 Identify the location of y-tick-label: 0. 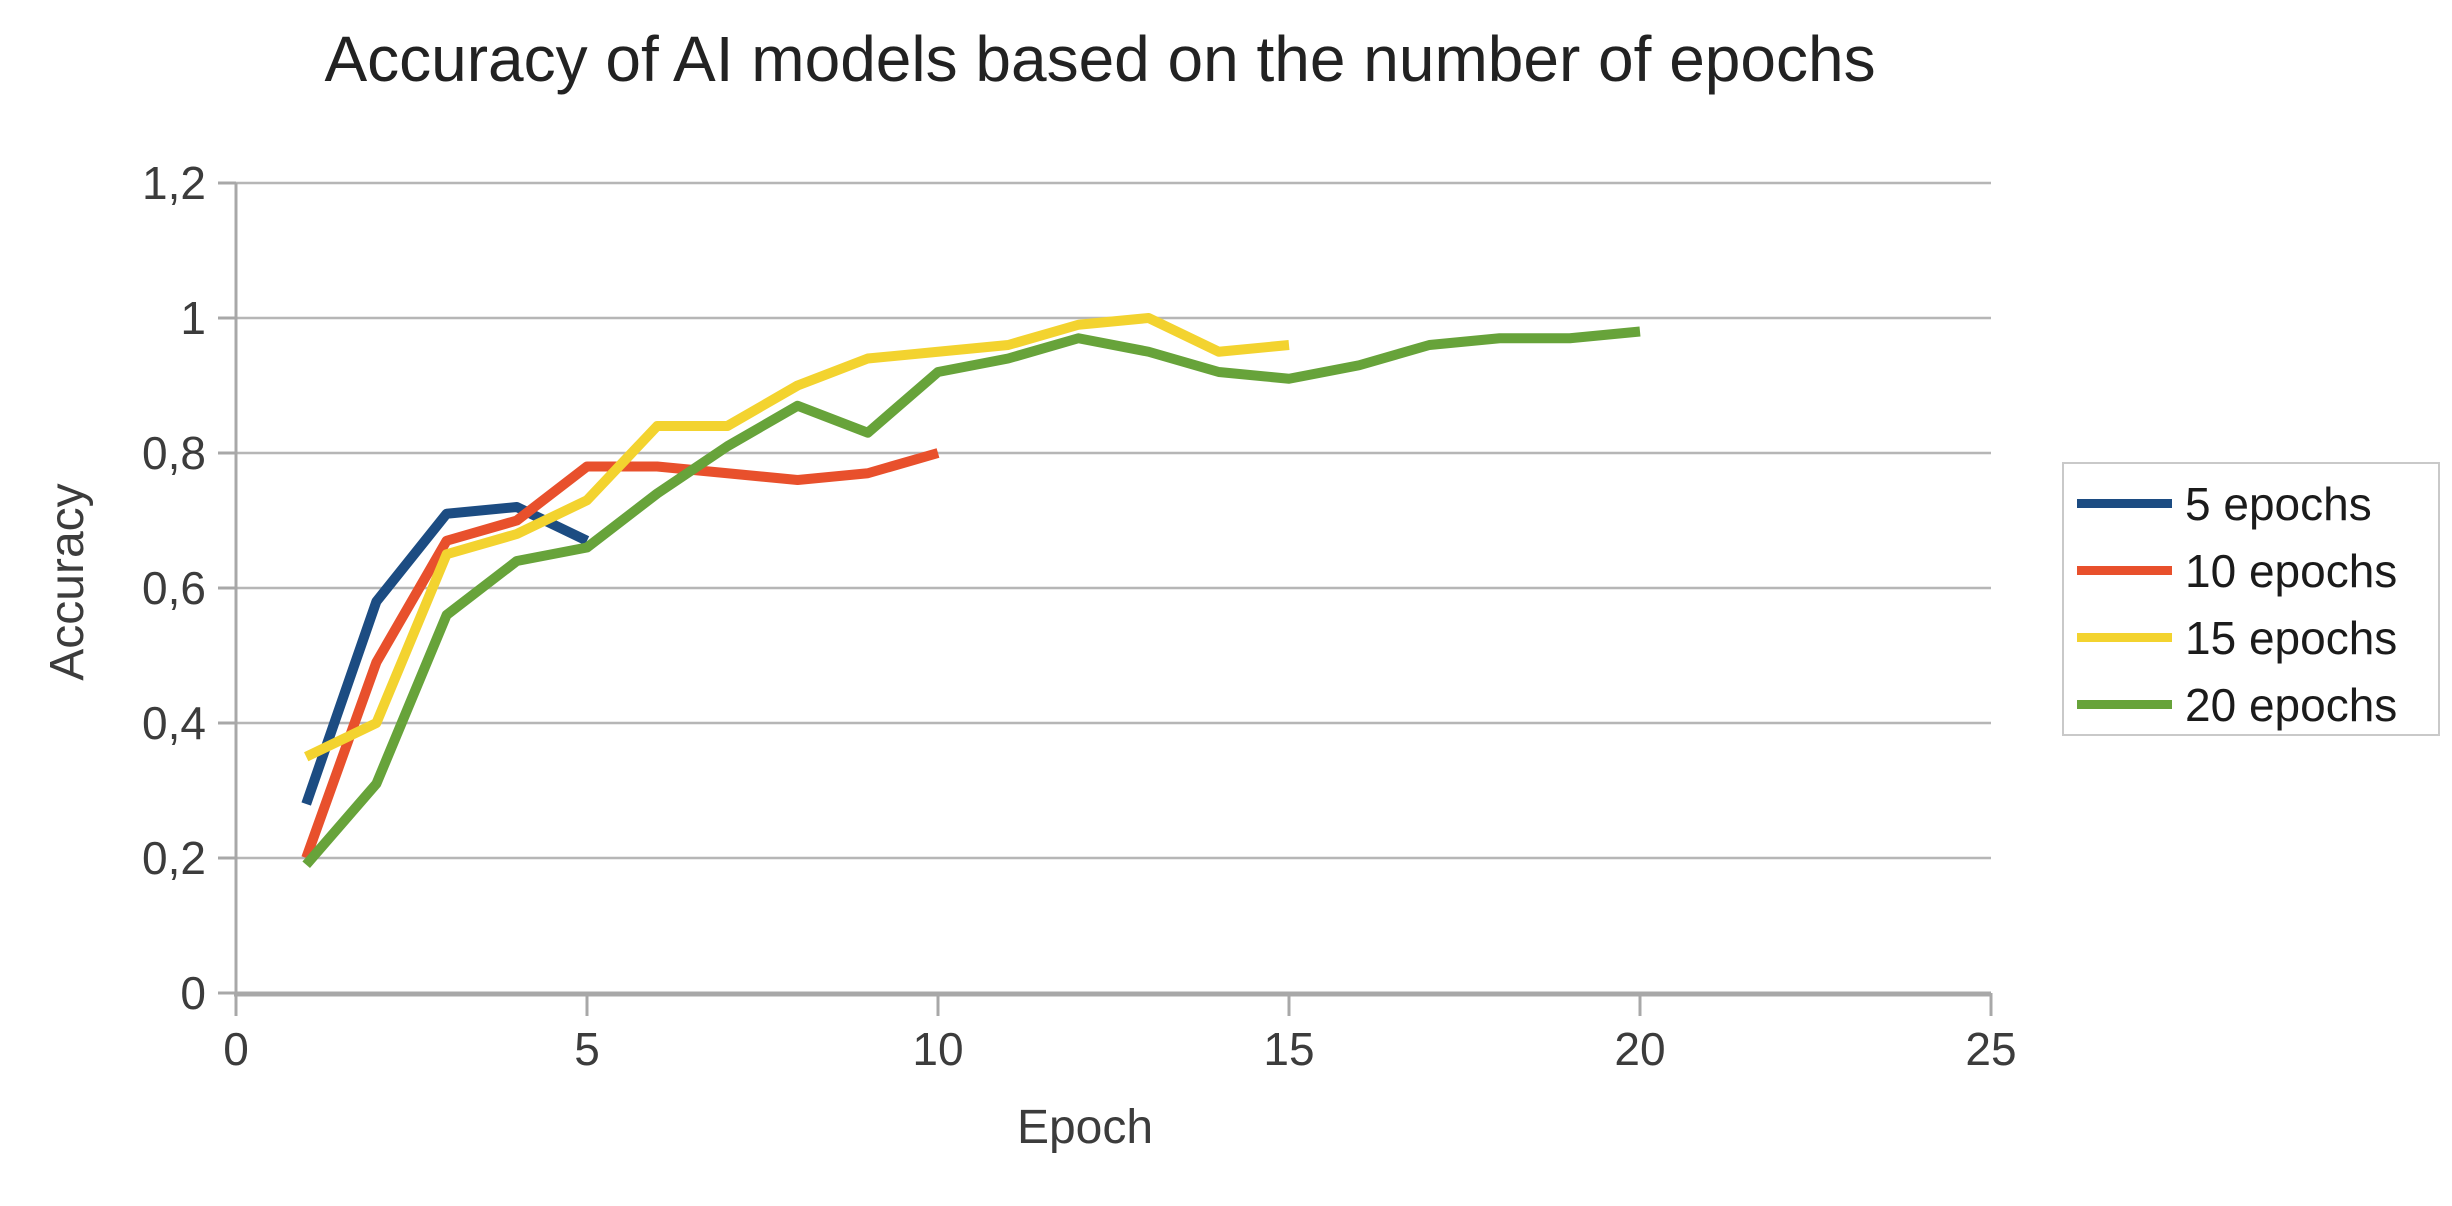
(193, 993).